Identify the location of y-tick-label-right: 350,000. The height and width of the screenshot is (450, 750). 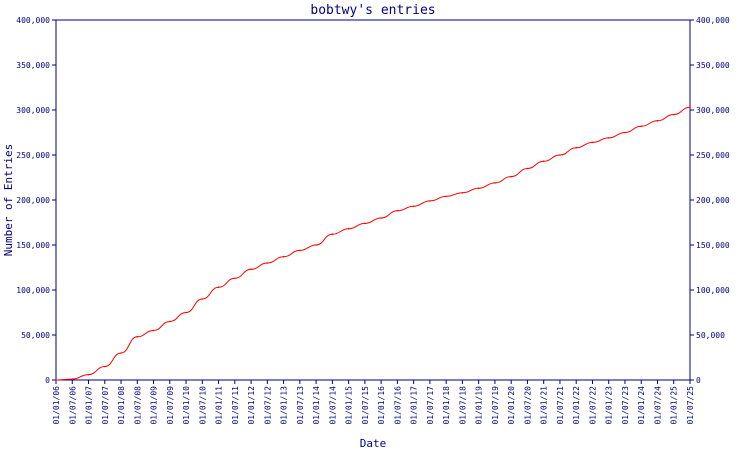
(713, 65).